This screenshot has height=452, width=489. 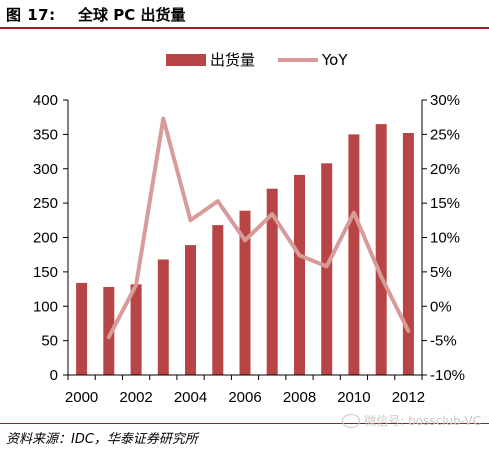 I want to click on bar-2012, so click(x=408, y=254).